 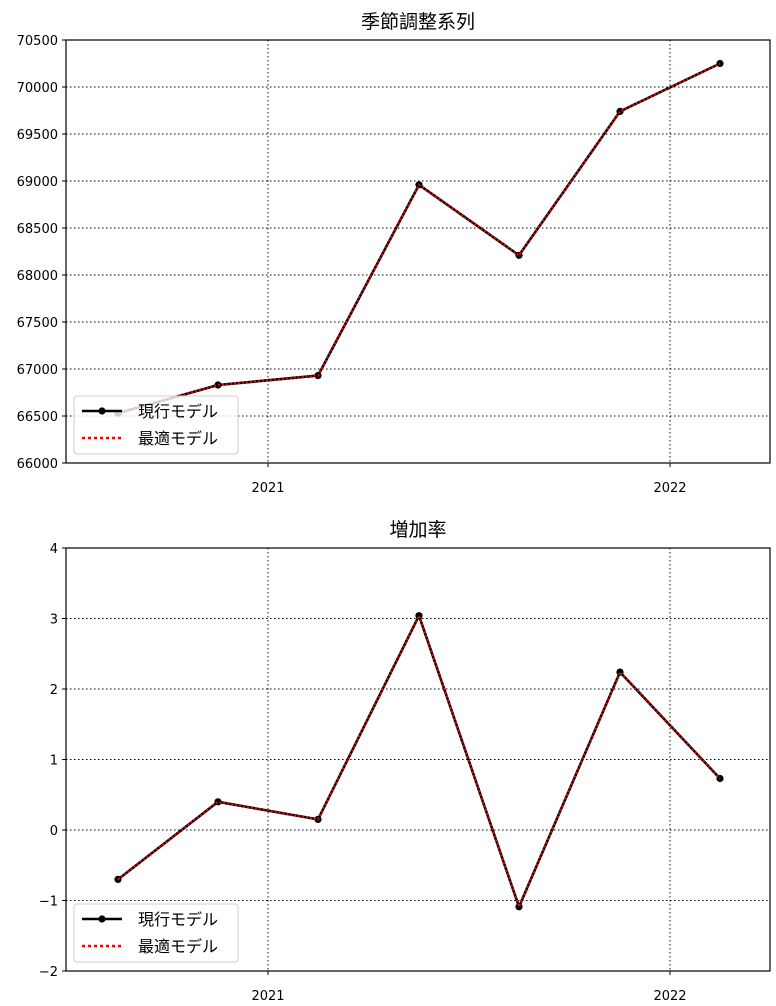 What do you see at coordinates (37, 370) in the screenshot?
I see `y-tick-label: 67000` at bounding box center [37, 370].